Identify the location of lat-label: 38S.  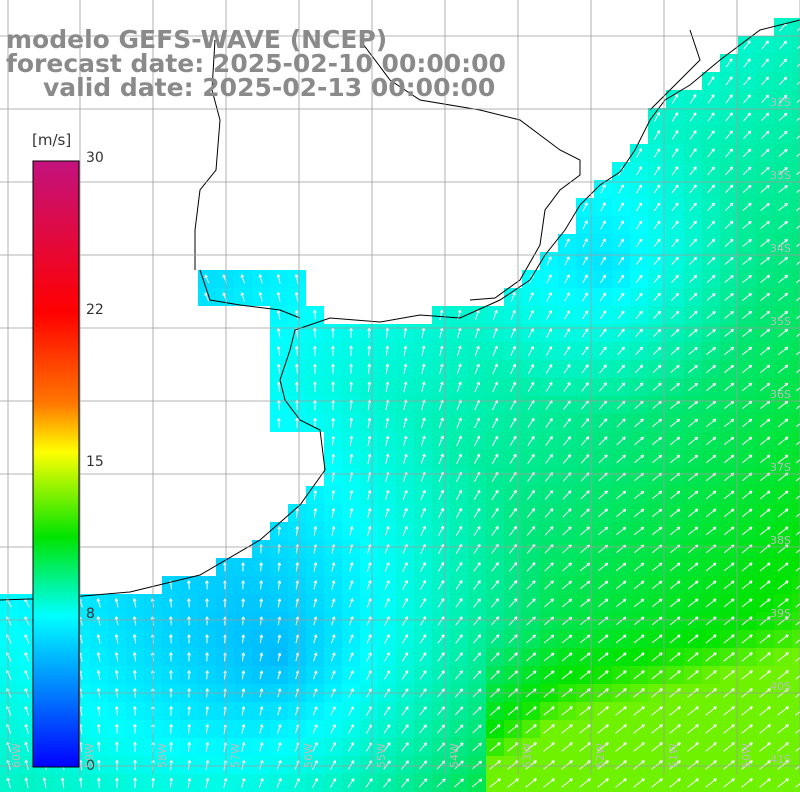
(780, 540).